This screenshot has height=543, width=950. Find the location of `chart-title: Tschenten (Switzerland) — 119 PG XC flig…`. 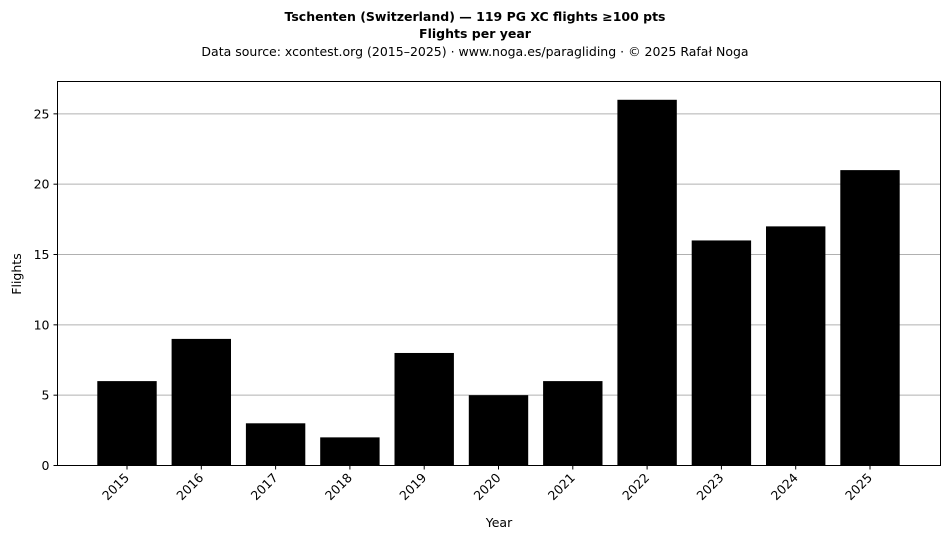

chart-title: Tschenten (Switzerland) — 119 PG XC flig… is located at coordinates (475, 16).